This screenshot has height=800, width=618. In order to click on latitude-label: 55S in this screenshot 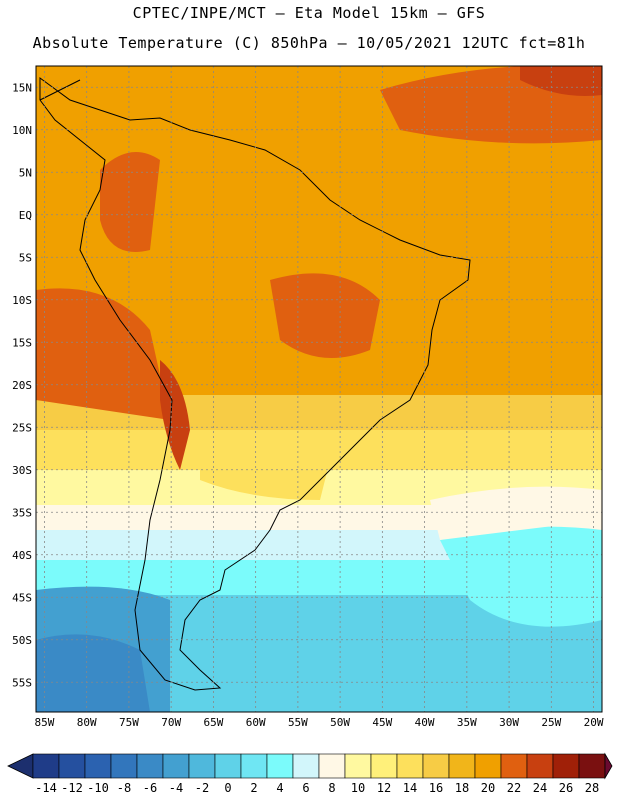, I will do `click(22, 682)`.